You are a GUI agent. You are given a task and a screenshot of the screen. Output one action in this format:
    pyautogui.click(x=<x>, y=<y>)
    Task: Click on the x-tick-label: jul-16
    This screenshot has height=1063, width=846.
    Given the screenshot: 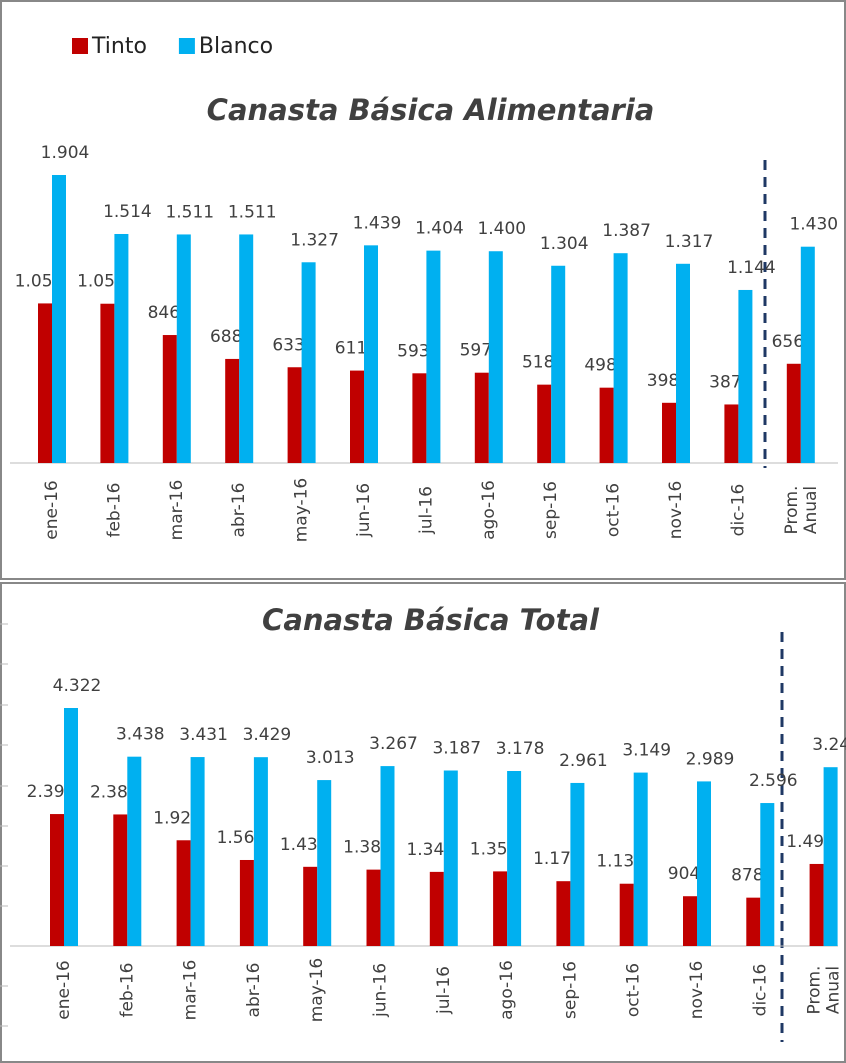 What is the action you would take?
    pyautogui.click(x=426, y=510)
    